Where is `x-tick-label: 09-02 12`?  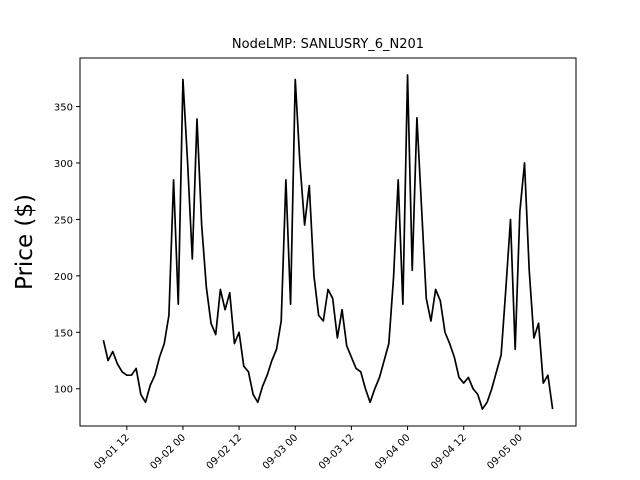
x-tick-label: 09-02 12 is located at coordinates (225, 452).